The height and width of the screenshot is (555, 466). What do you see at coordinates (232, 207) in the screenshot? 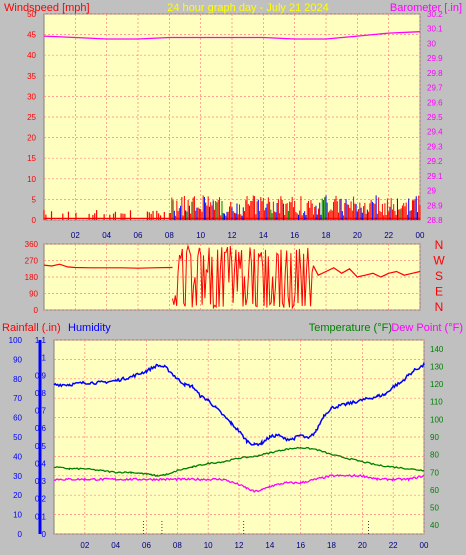
I see `windspeed-bars` at bounding box center [232, 207].